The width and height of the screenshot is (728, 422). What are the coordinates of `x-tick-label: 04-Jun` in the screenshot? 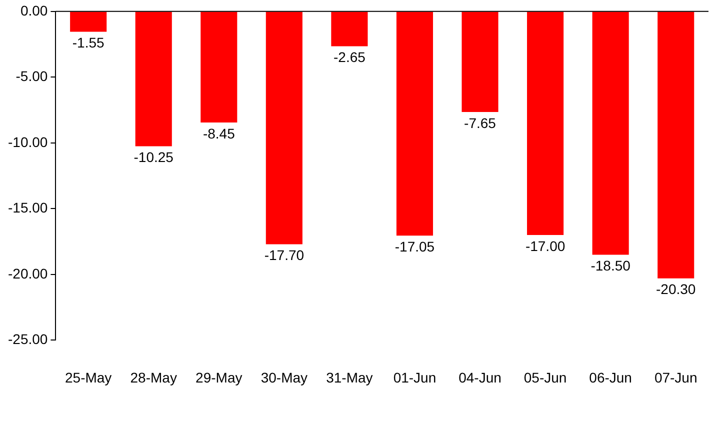 It's located at (480, 377).